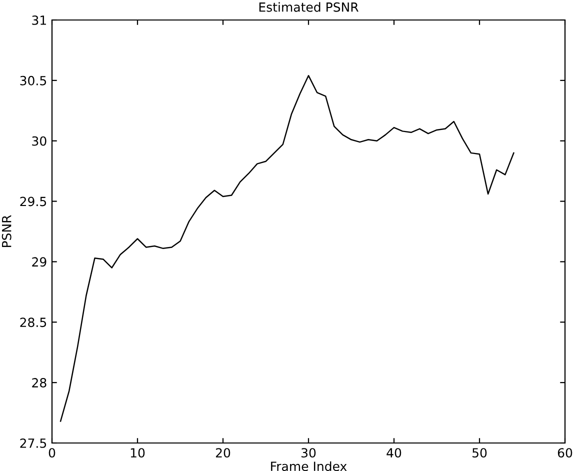 Image resolution: width=573 pixels, height=471 pixels. I want to click on y-tick-label: 30.5, so click(33, 81).